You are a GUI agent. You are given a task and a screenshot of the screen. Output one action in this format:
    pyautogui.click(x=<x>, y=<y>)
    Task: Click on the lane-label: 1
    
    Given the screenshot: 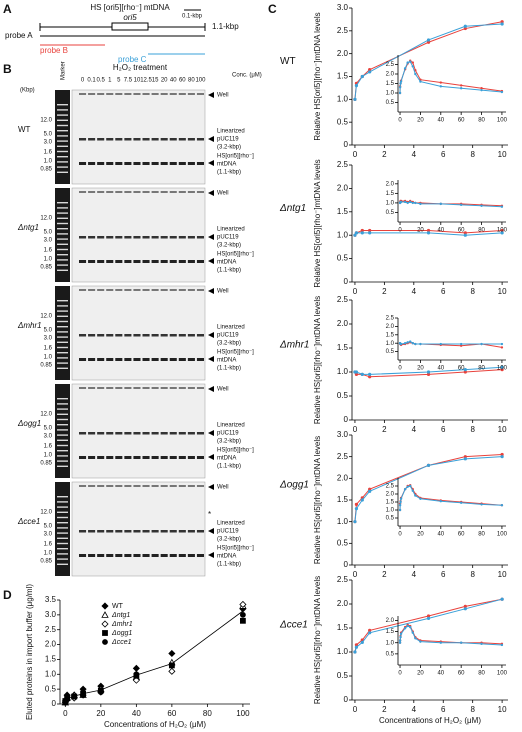 What is the action you would take?
    pyautogui.click(x=110, y=81)
    